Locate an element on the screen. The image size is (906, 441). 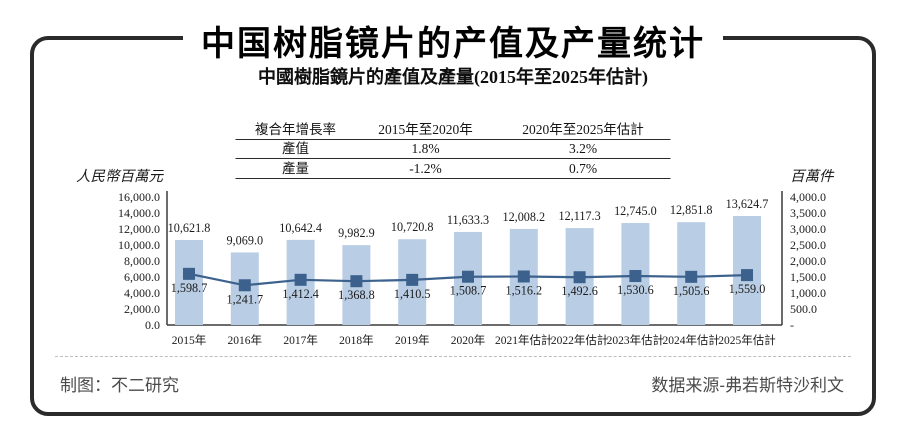
right-axis-tick-label: 1,000.0 is located at coordinates (808, 293).